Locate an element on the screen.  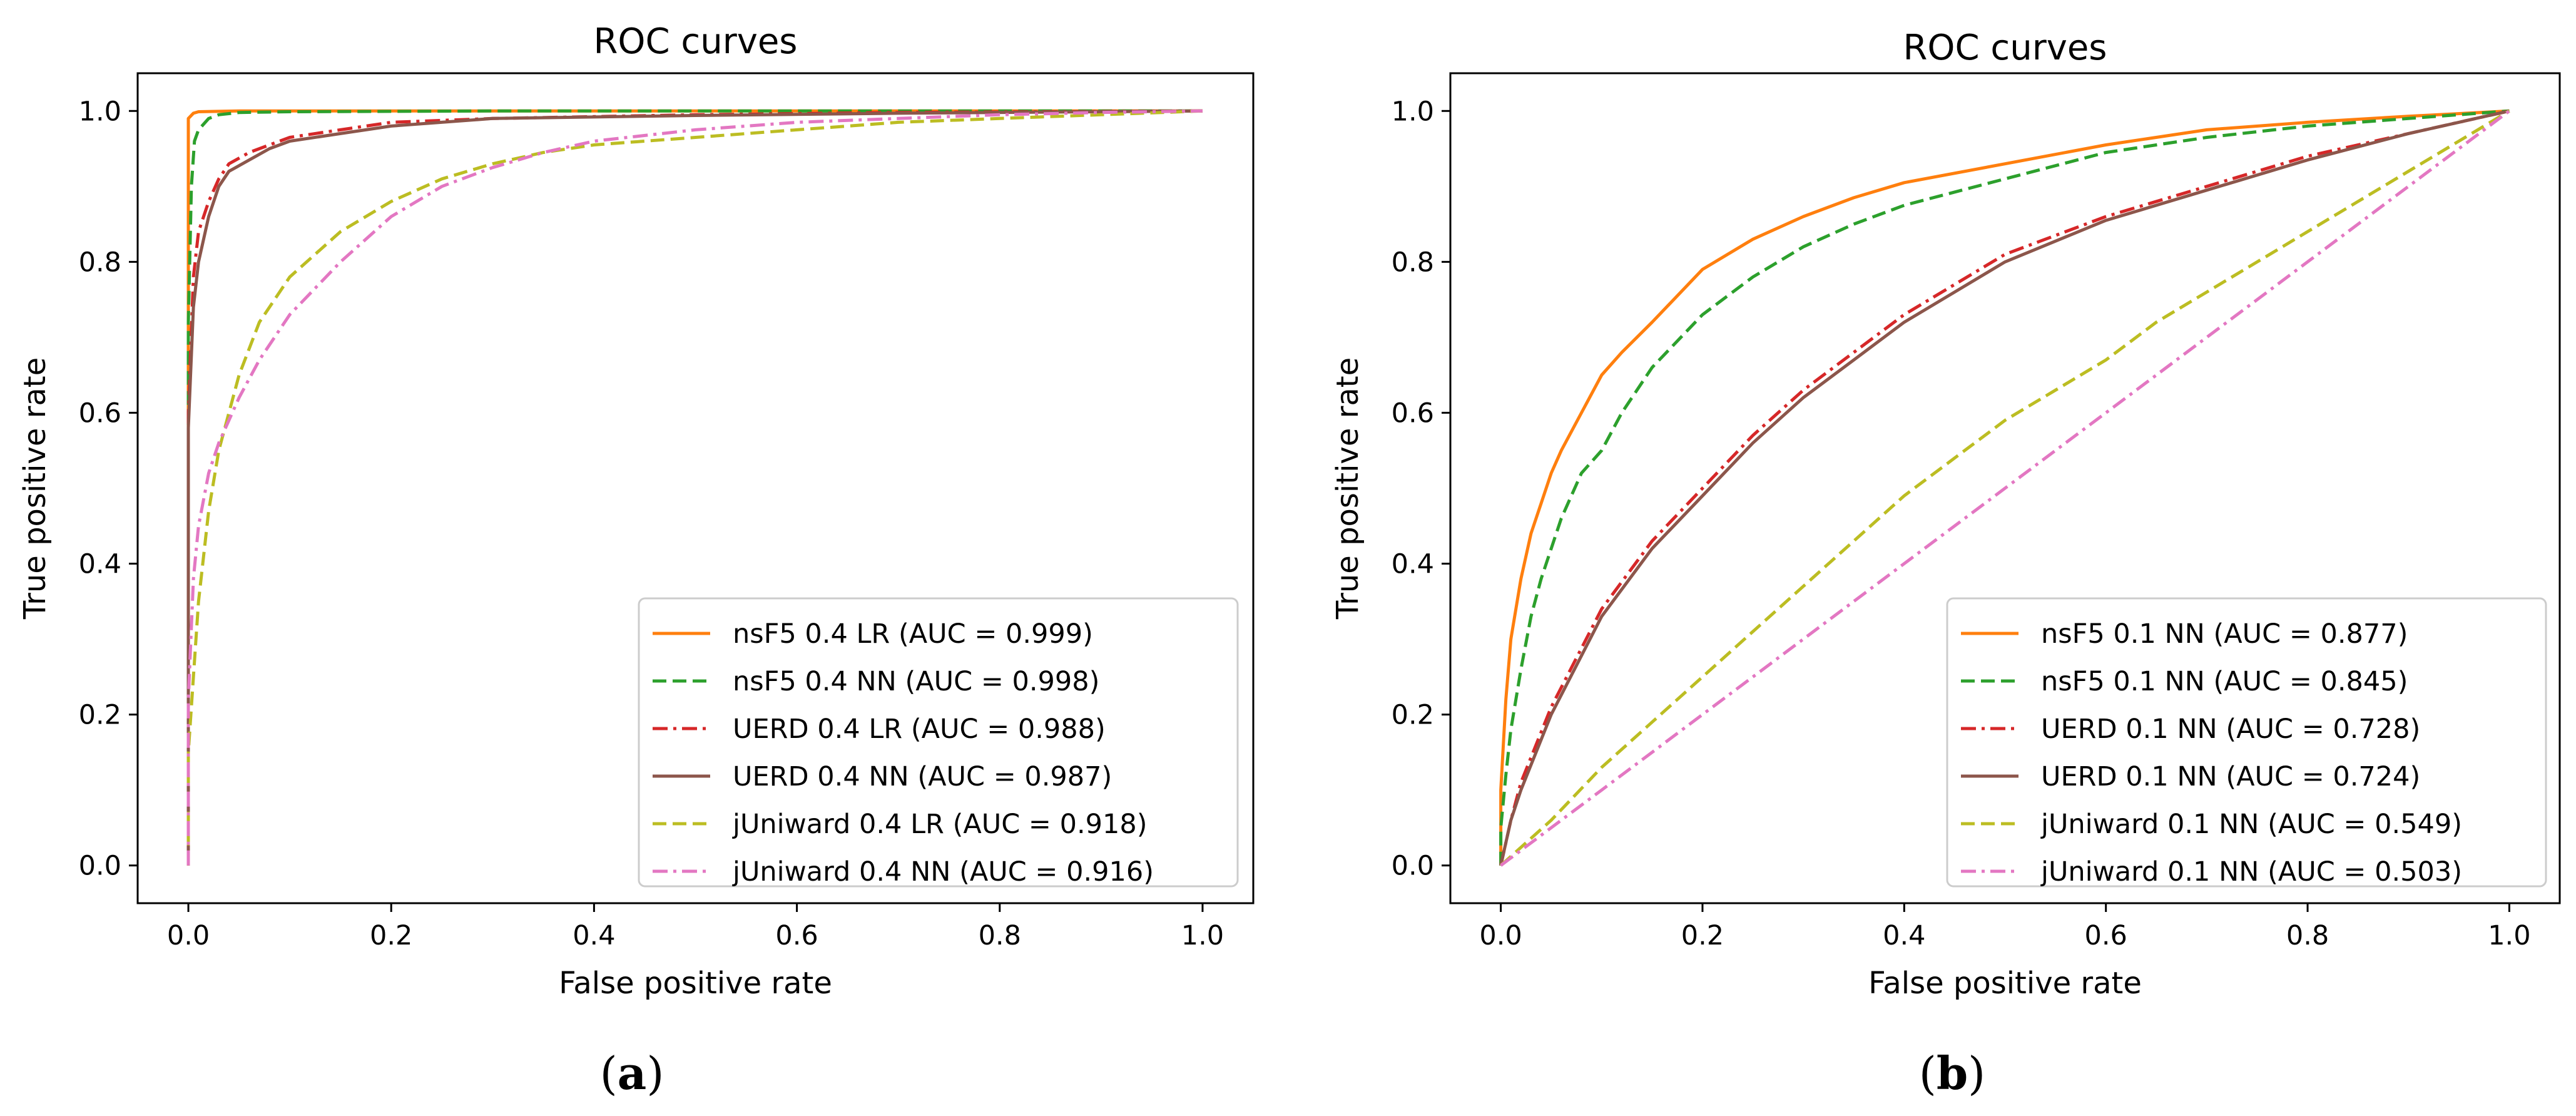
legend-label-5: jUniward 0.1 NN (AUC = 0.549) is located at coordinates (2251, 825).